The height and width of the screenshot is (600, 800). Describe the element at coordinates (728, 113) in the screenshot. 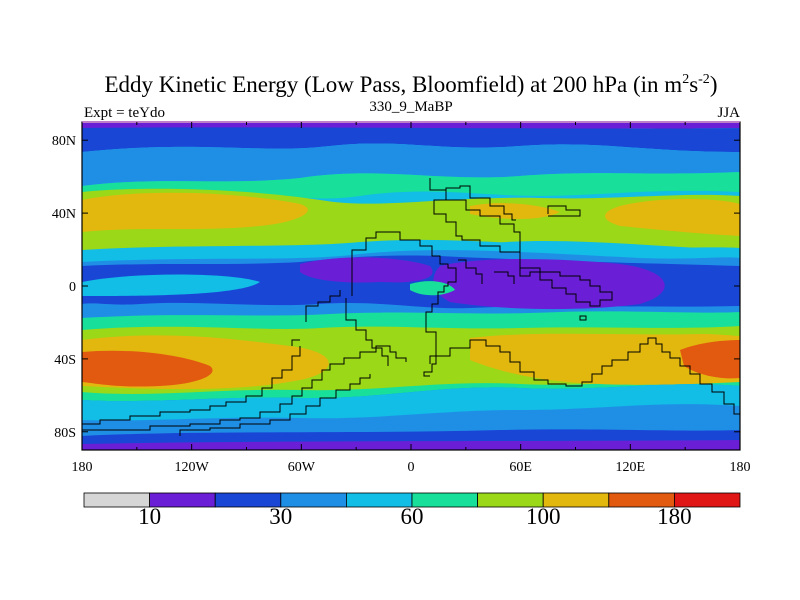

I see `season-label: JJA` at that location.